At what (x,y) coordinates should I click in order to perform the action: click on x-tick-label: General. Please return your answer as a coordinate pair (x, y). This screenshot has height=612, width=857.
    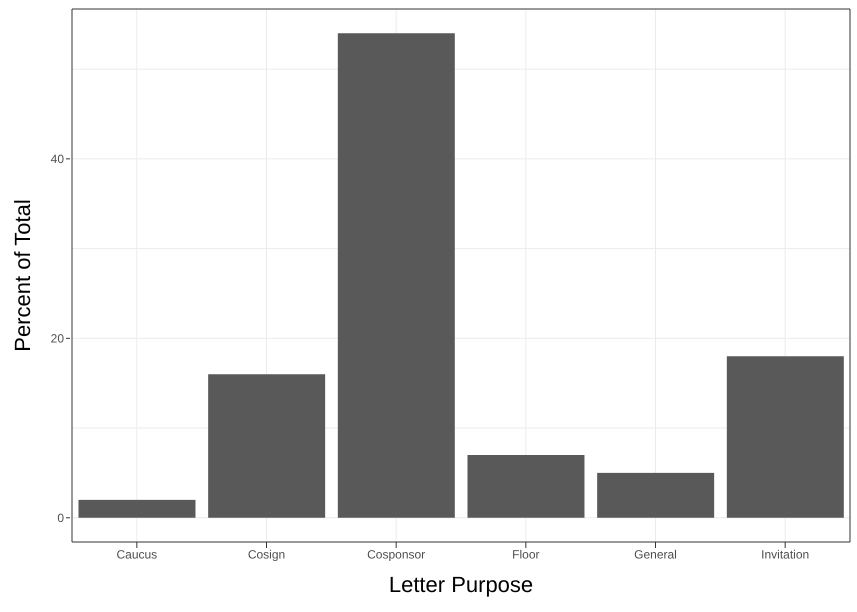
    Looking at the image, I should click on (655, 555).